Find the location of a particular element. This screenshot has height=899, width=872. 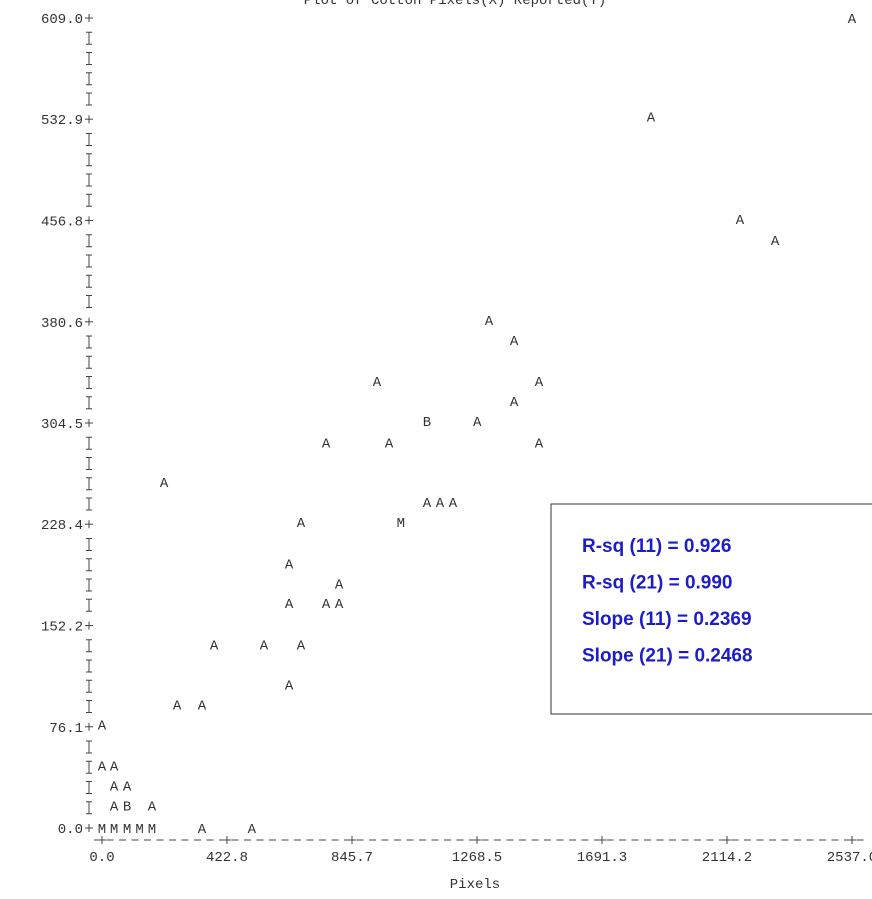

annotation: R-sq (21) = 0.990 is located at coordinates (657, 583).